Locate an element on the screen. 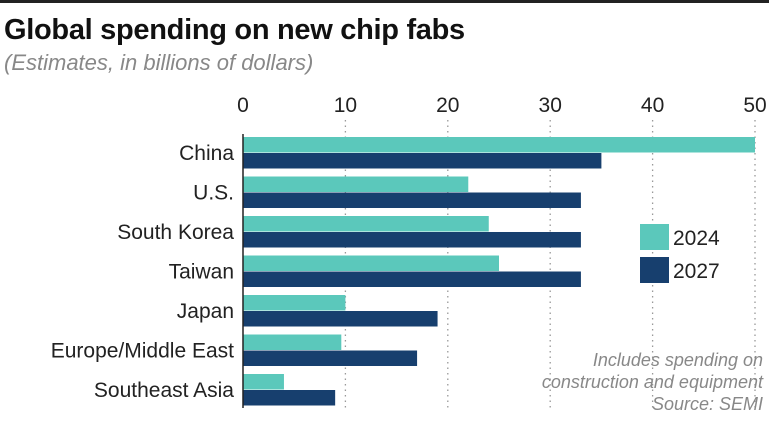 This screenshot has height=433, width=769. category-label: South Korea is located at coordinates (175, 232).